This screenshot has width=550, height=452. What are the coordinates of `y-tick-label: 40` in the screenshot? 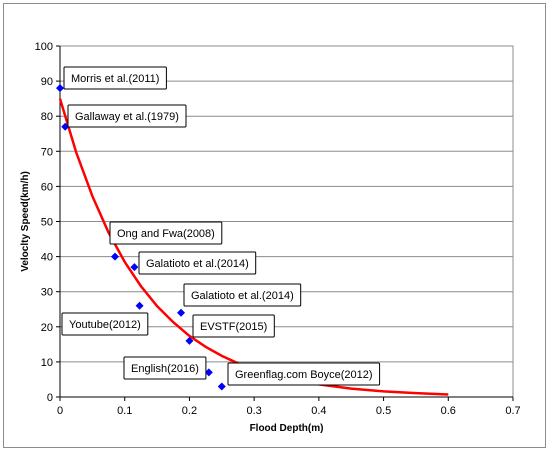 It's located at (47, 258).